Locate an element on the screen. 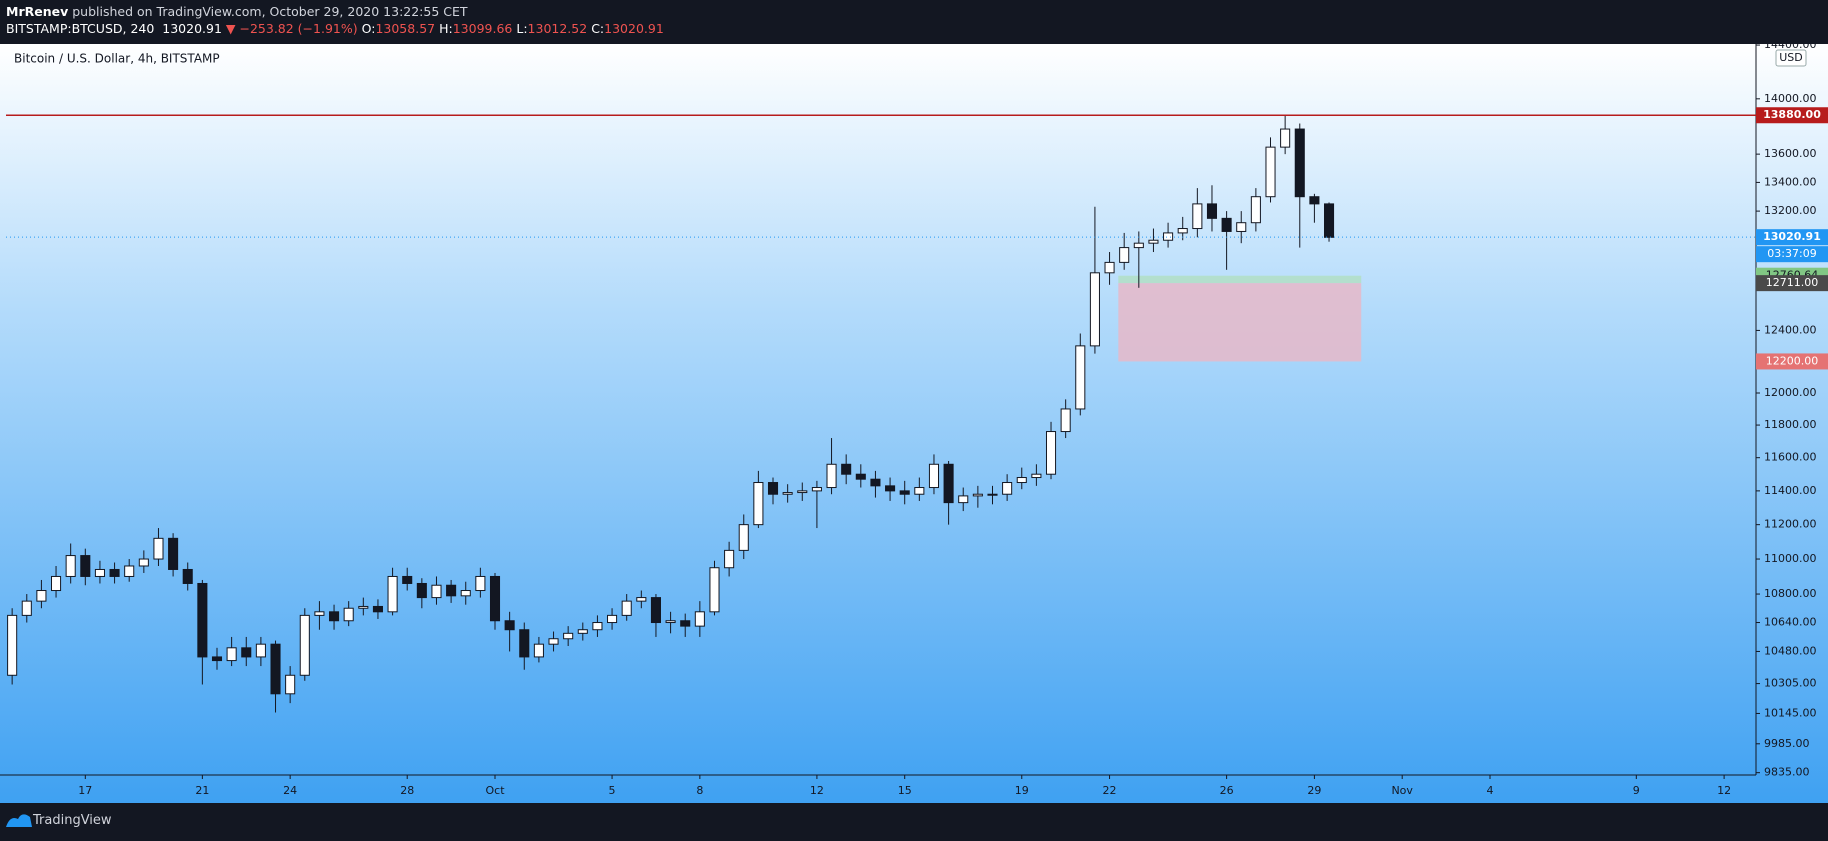 This screenshot has width=1828, height=841. high-label: H: is located at coordinates (446, 28).